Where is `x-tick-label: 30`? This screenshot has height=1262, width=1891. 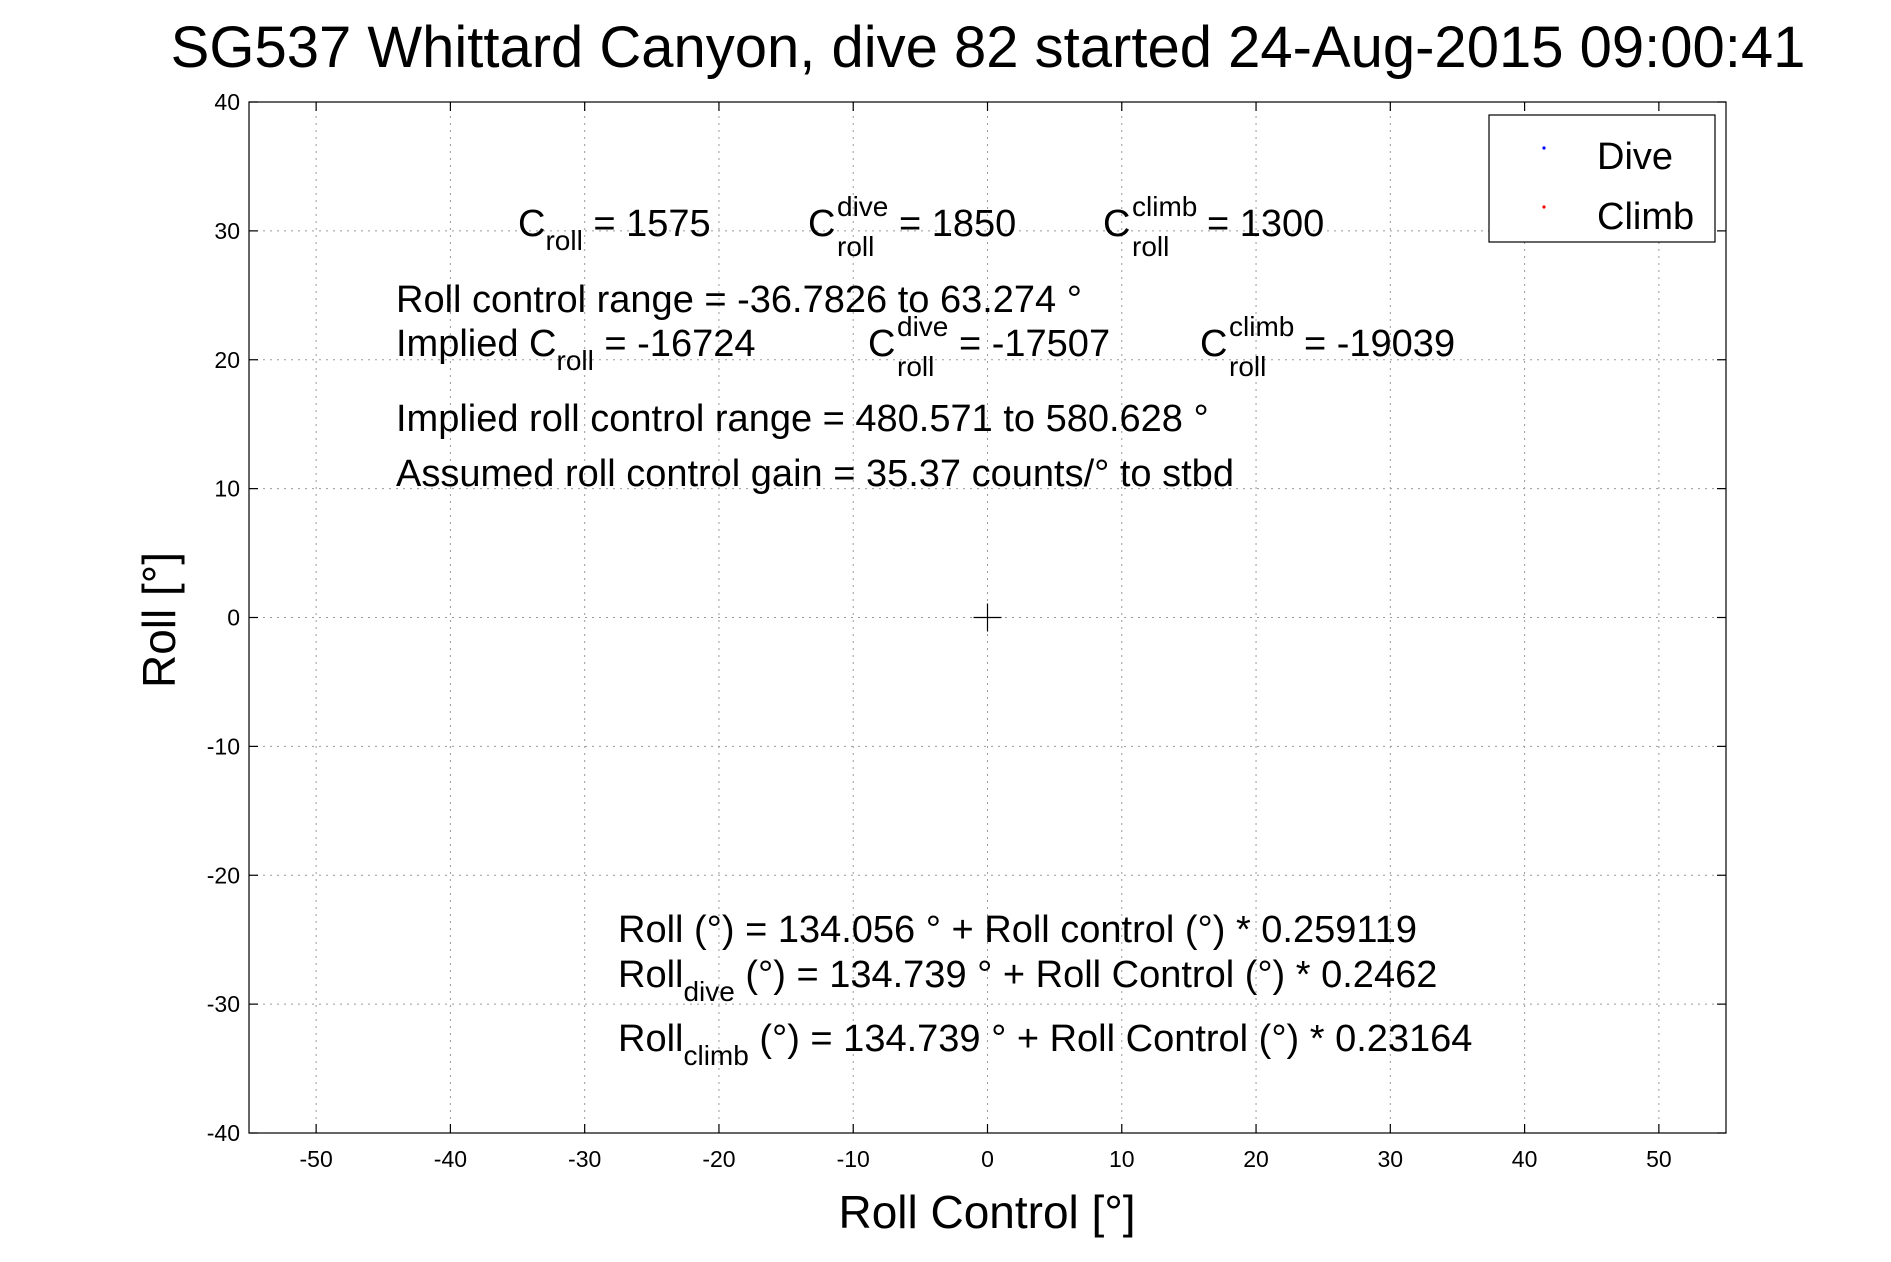
x-tick-label: 30 is located at coordinates (1391, 1159).